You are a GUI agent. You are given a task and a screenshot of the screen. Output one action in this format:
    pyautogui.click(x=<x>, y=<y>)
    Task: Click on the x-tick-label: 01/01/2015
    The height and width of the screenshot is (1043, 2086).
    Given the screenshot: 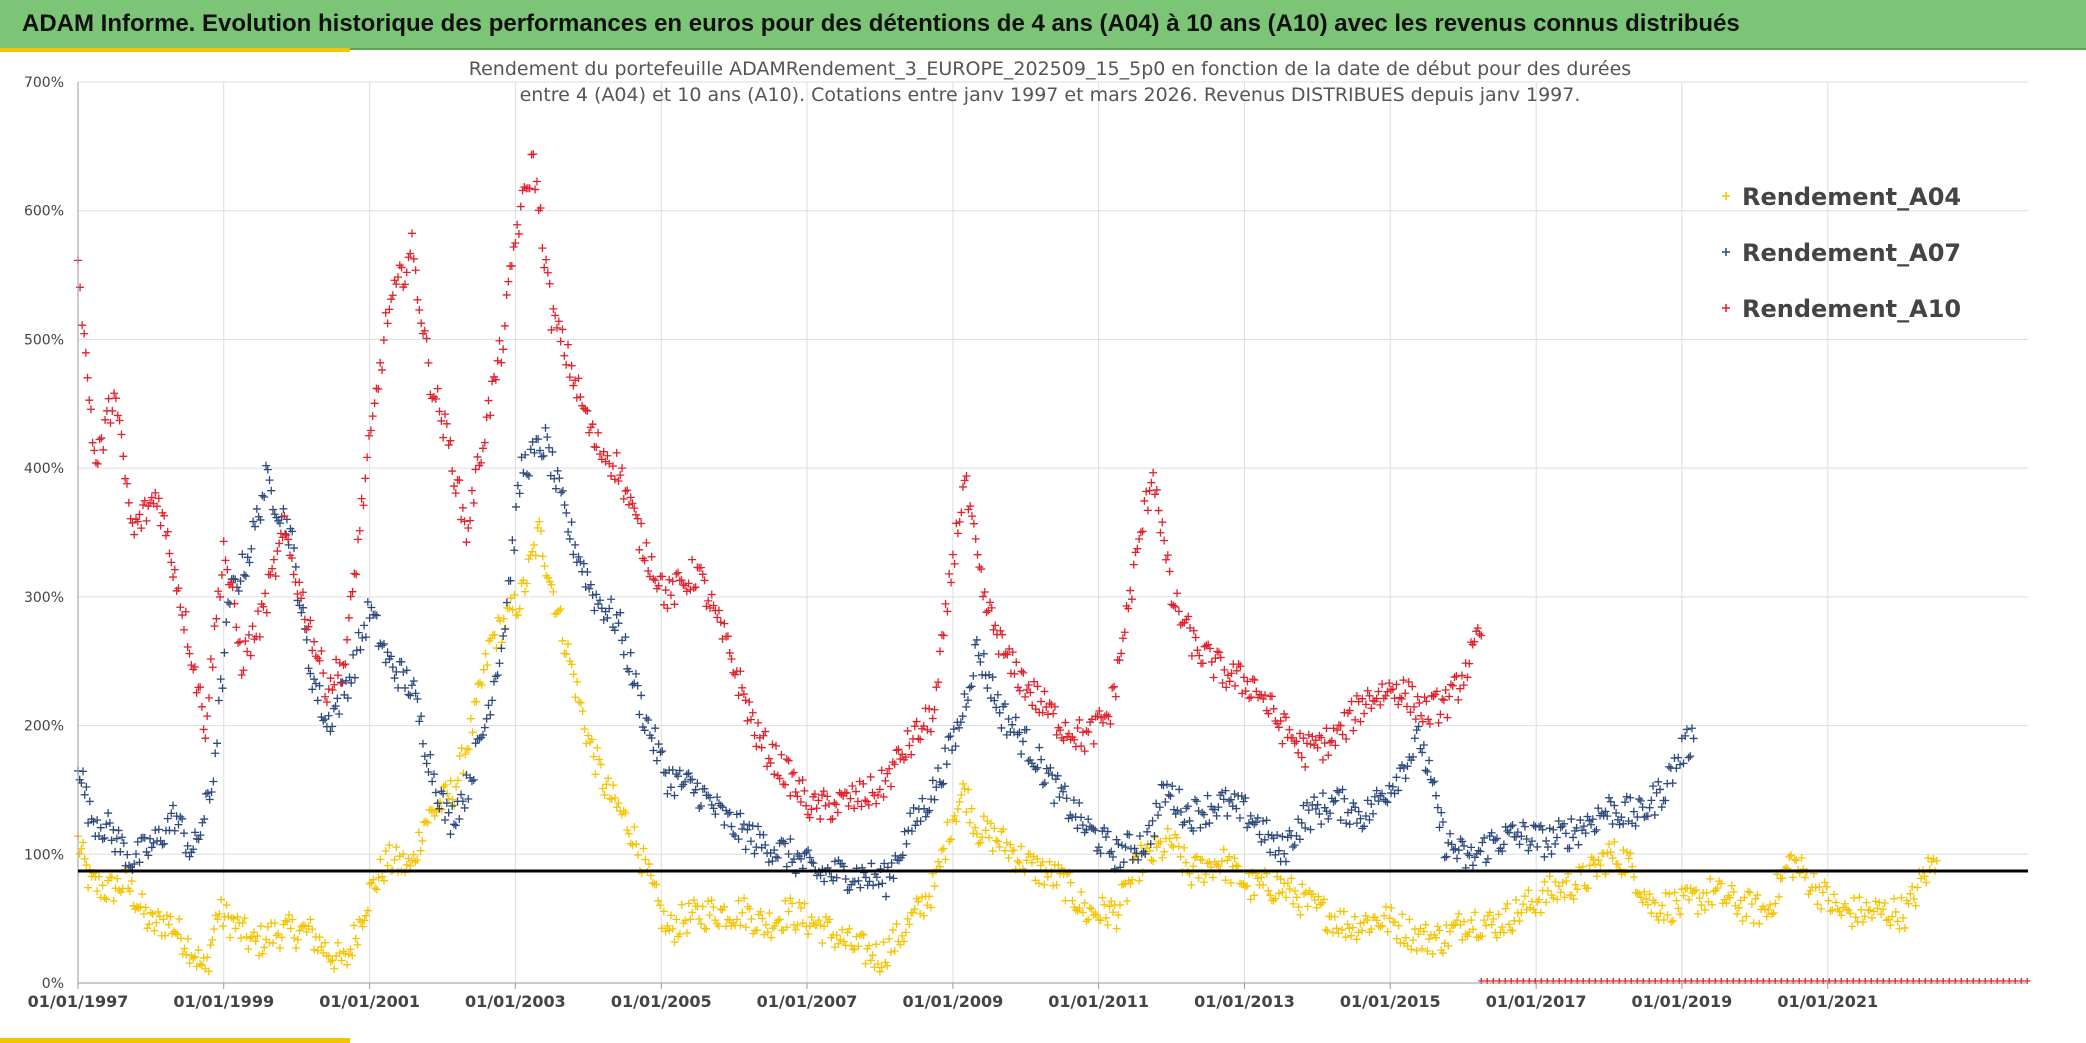 What is the action you would take?
    pyautogui.click(x=1390, y=1001)
    